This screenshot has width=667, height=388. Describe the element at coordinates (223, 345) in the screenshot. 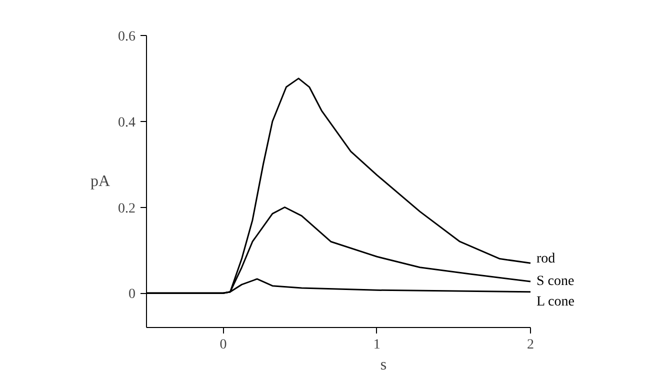

I see `x-tick-label: 0` at that location.